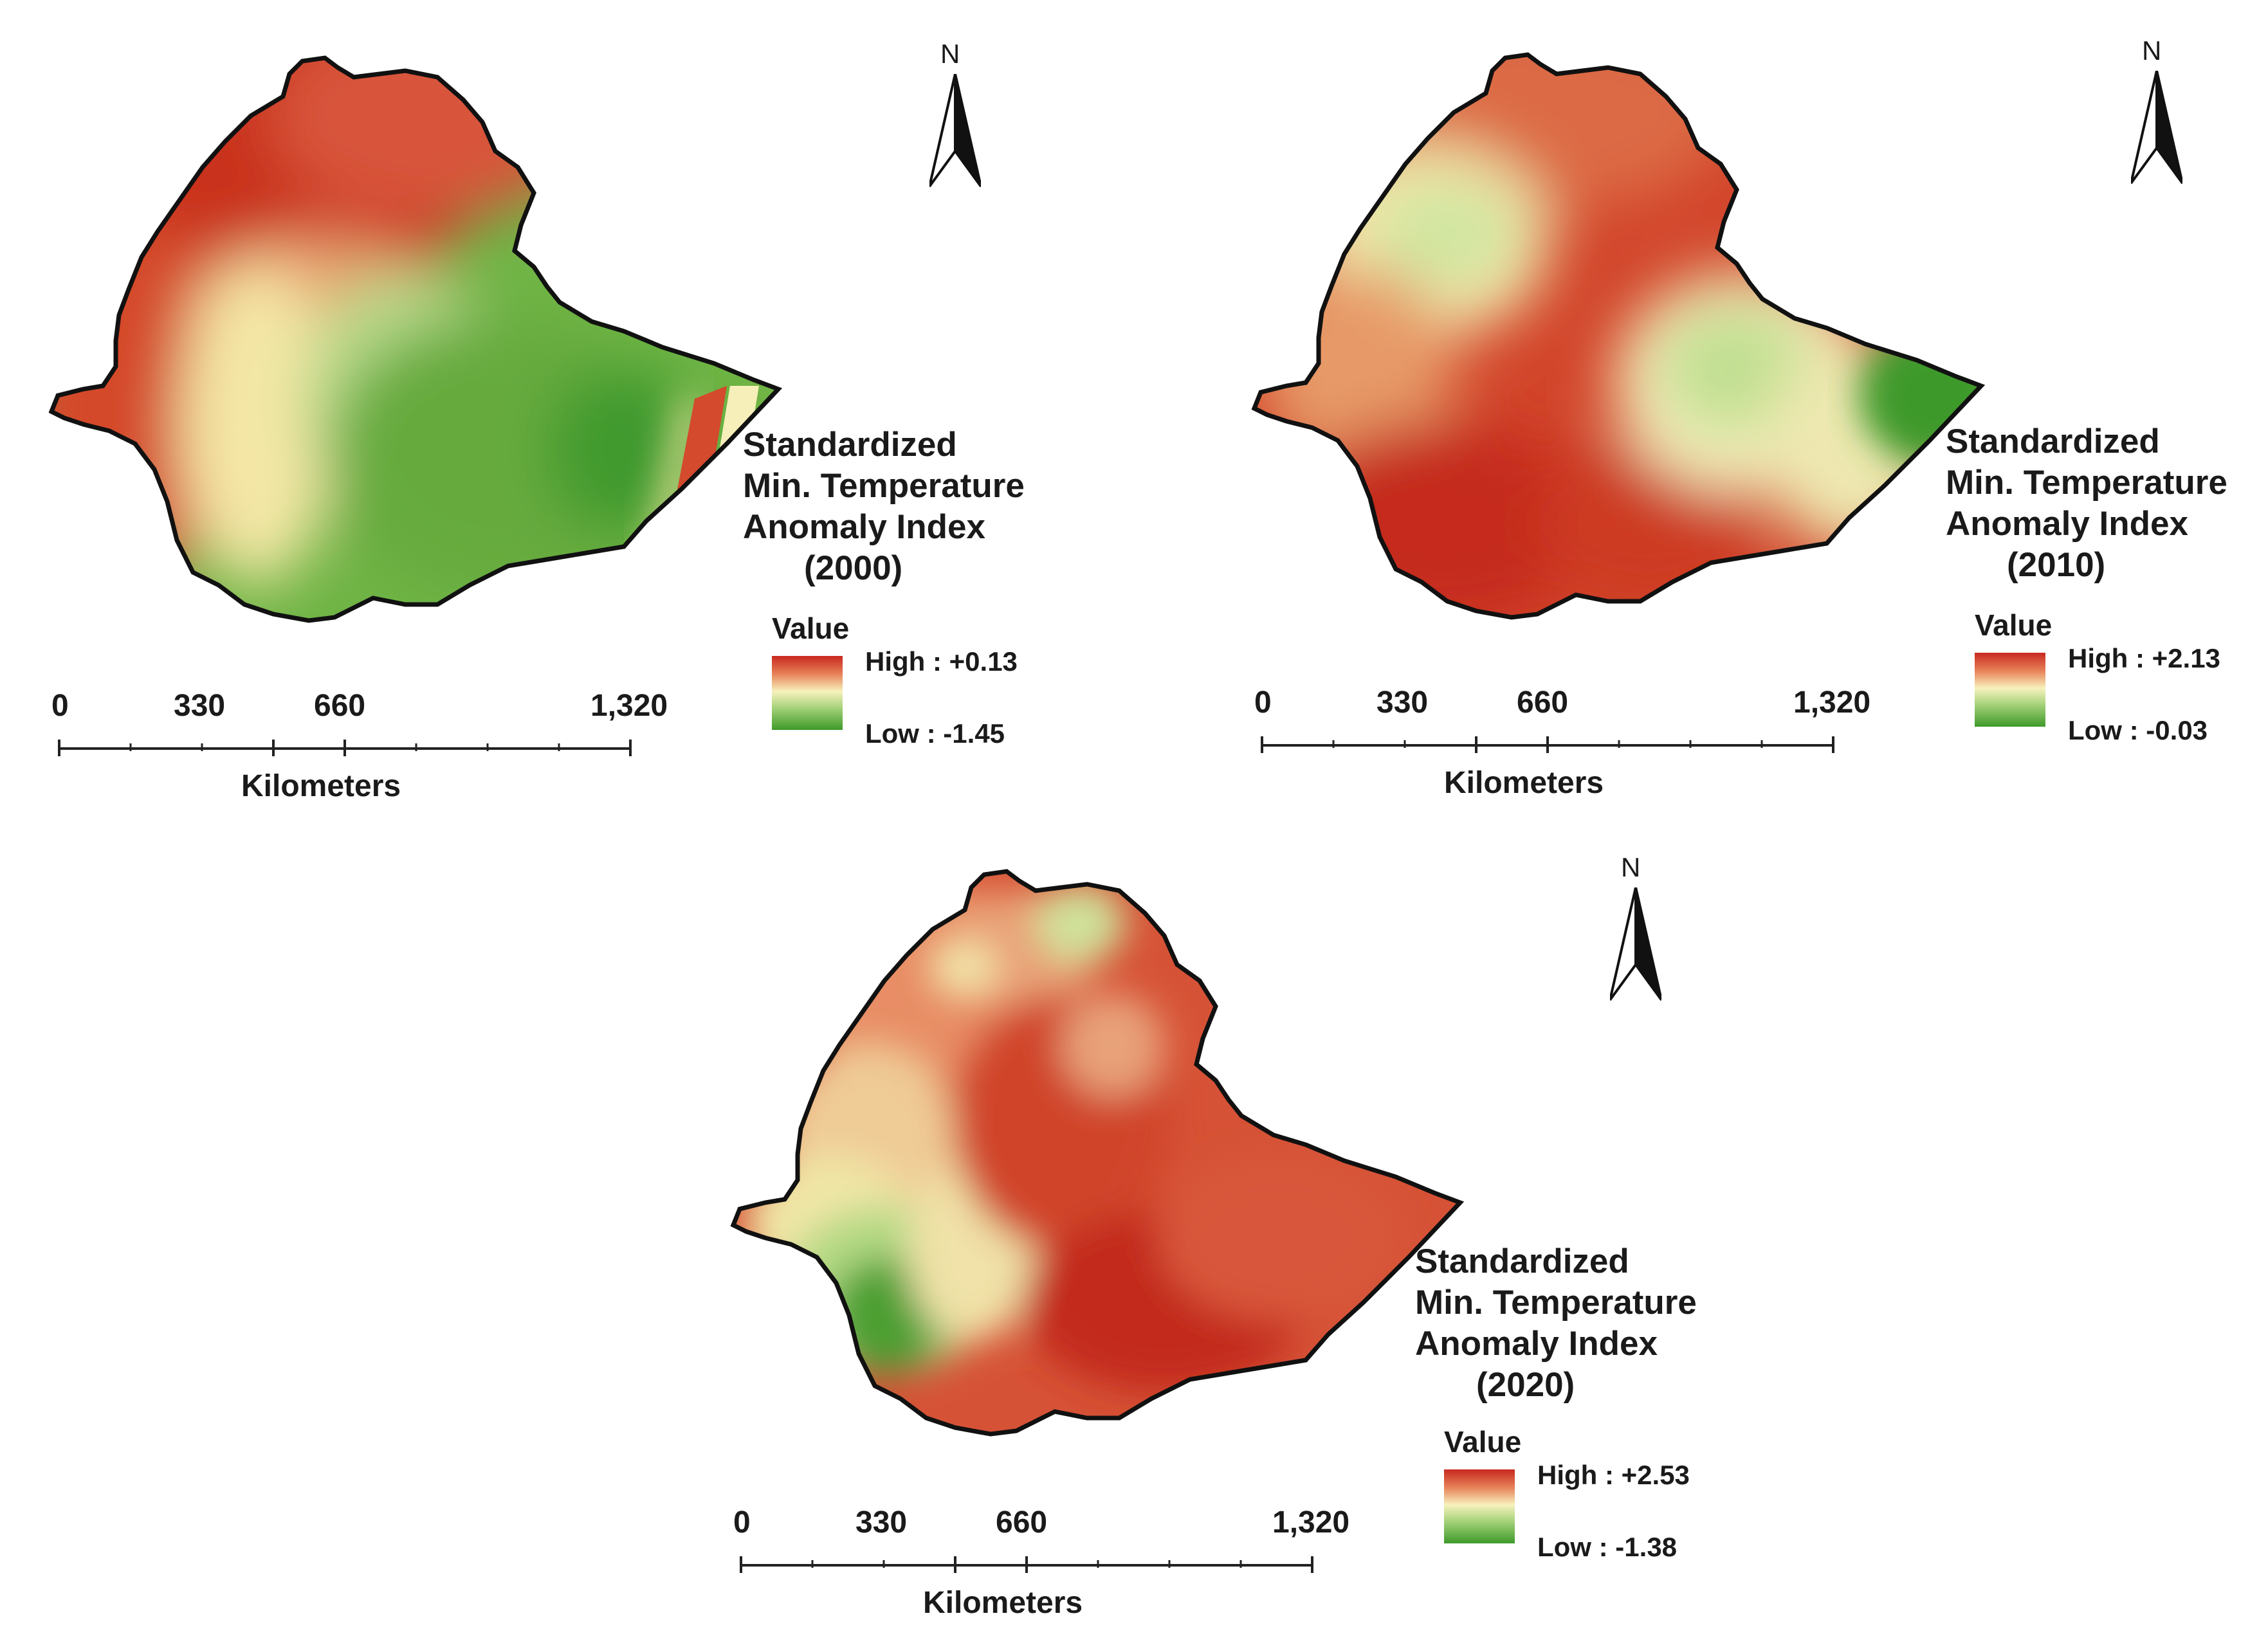 This screenshot has height=1636, width=2268. Describe the element at coordinates (2144, 658) in the screenshot. I see `legend-high-label: High : +2.13` at that location.